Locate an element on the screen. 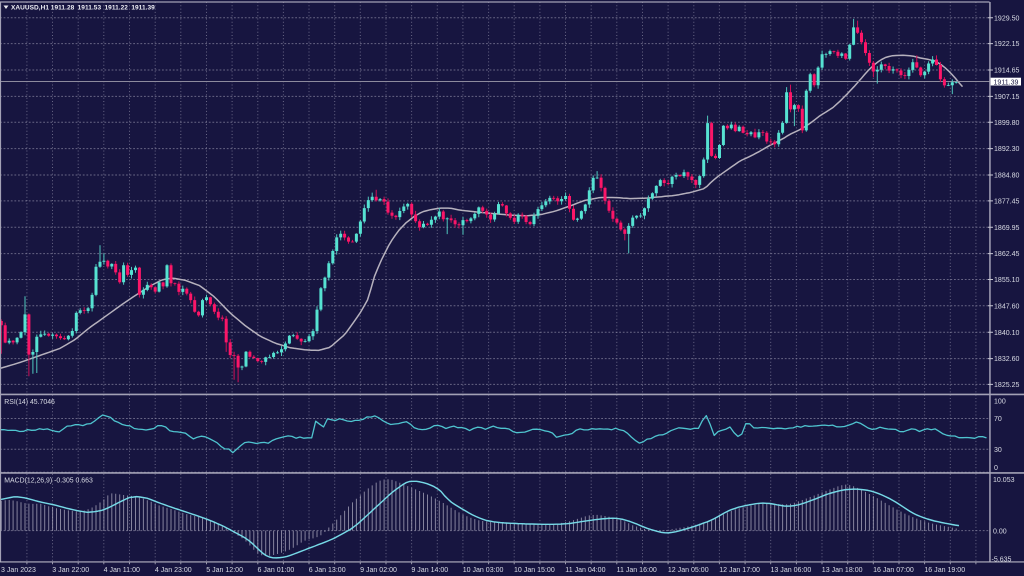 The height and width of the screenshot is (576, 1024). svg-text: 1847.60 is located at coordinates (1007, 306).